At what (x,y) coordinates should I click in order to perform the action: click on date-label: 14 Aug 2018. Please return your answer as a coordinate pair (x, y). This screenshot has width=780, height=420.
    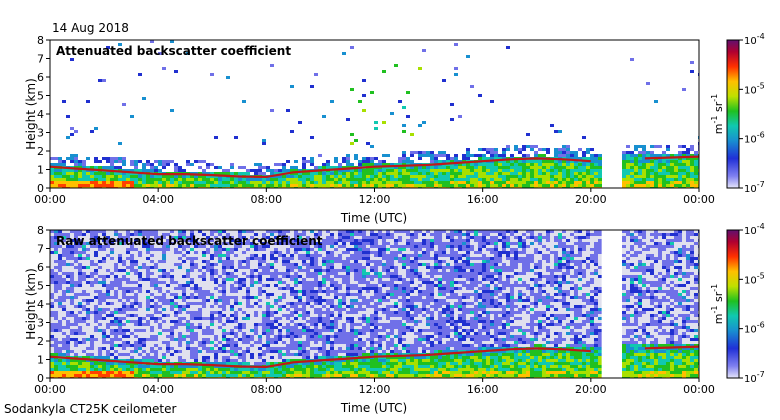
    Looking at the image, I should click on (90, 28).